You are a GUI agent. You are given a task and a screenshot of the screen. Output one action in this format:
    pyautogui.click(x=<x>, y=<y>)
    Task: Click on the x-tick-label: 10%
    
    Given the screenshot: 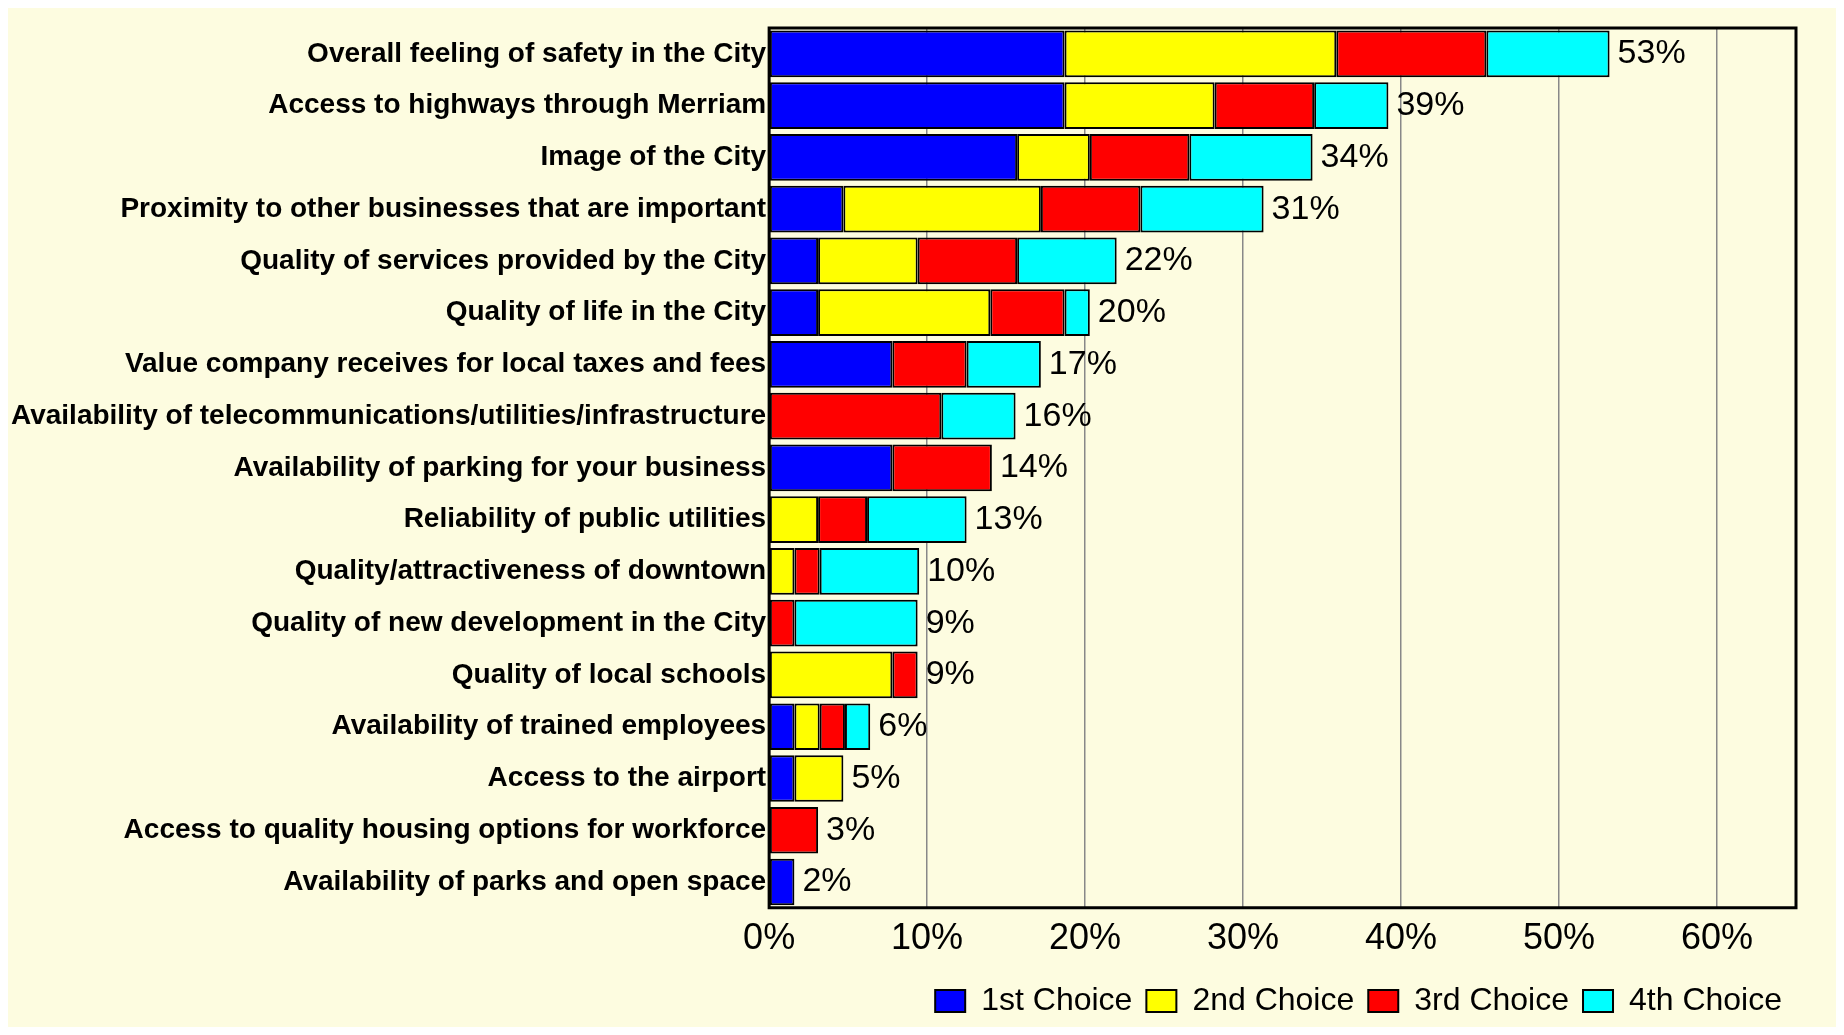 What is the action you would take?
    pyautogui.click(x=927, y=937)
    